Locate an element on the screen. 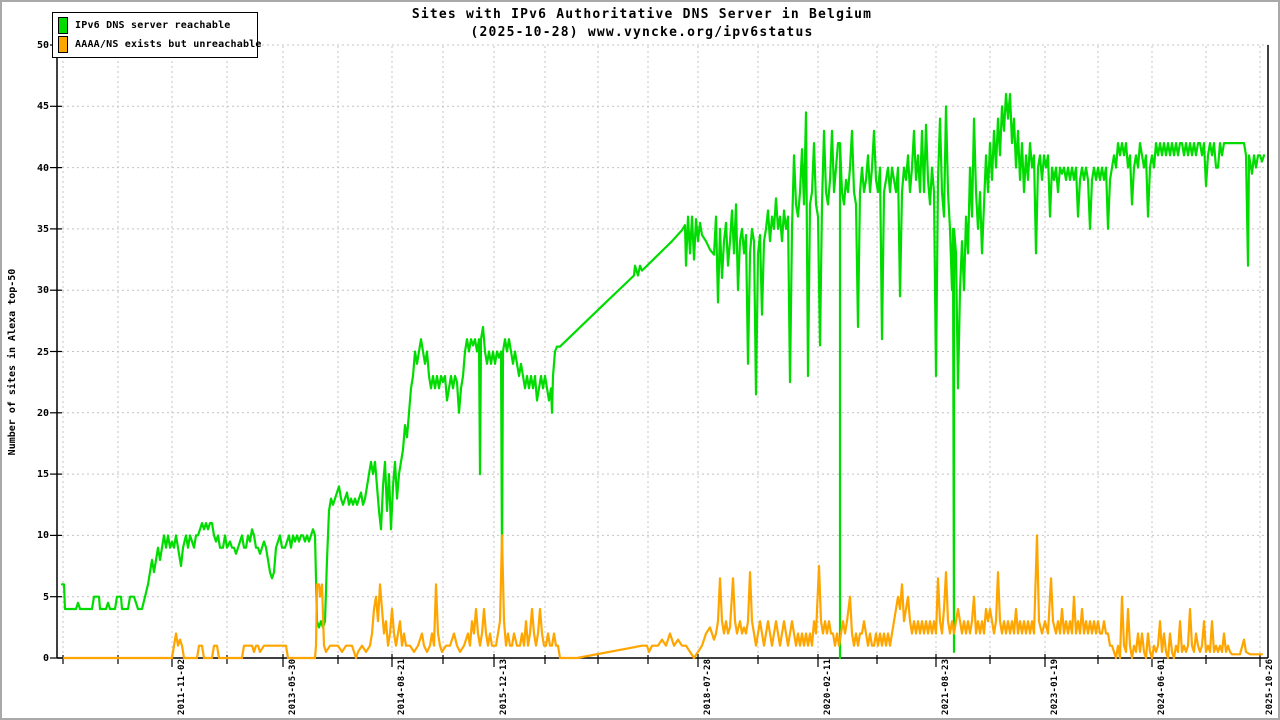 The width and height of the screenshot is (1280, 720). legend-label-unreachable: AAAA/NS exists but unreachable is located at coordinates (168, 44).